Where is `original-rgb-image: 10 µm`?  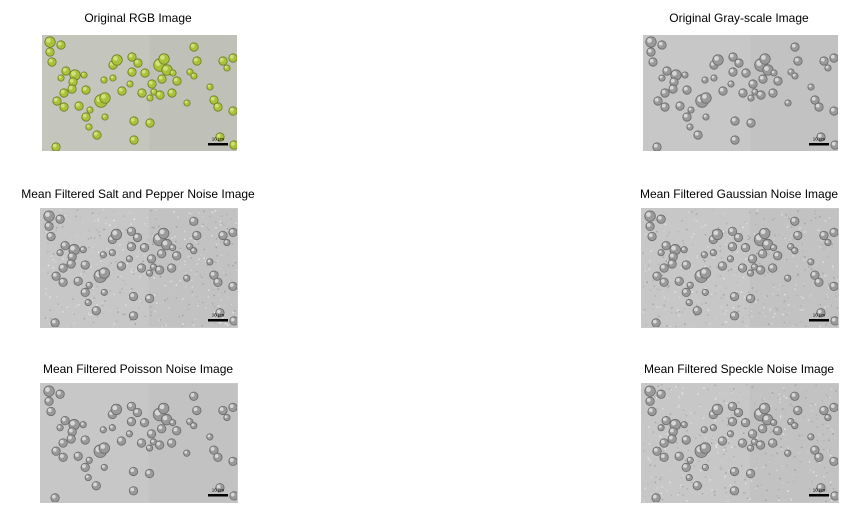 original-rgb-image: 10 µm is located at coordinates (139, 93).